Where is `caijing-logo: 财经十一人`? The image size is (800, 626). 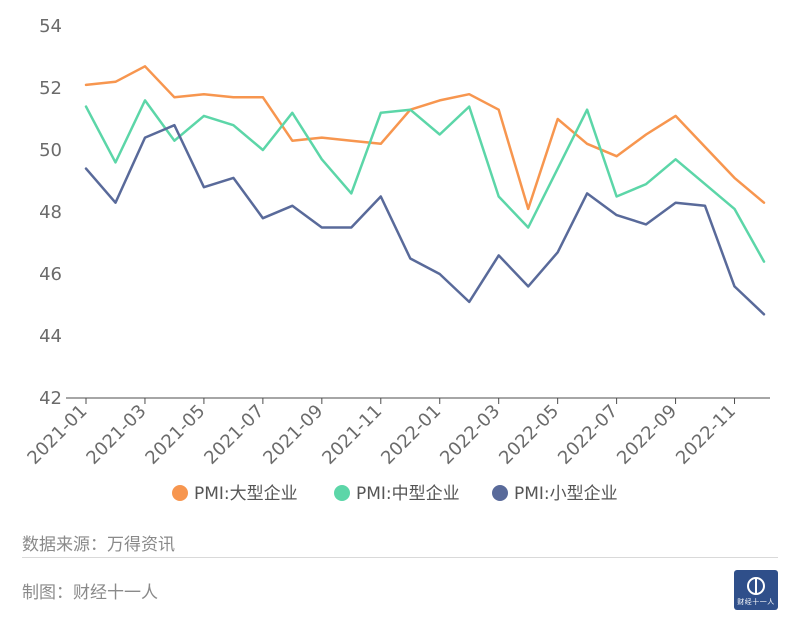 caijing-logo: 财经十一人 is located at coordinates (756, 590).